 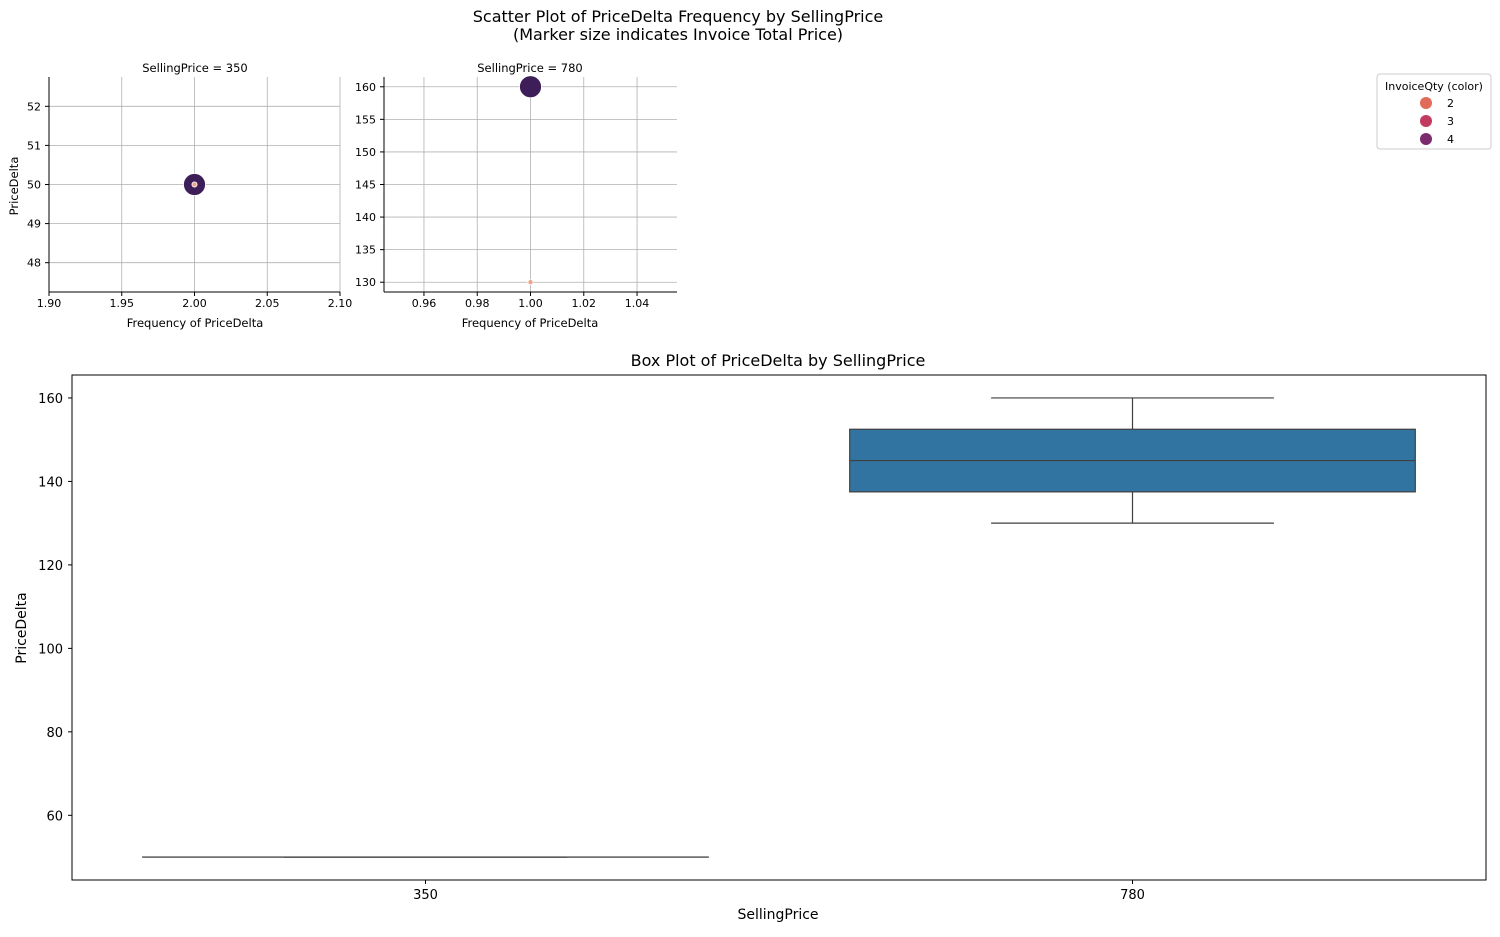 What do you see at coordinates (365, 185) in the screenshot?
I see `y-tick-label: 145` at bounding box center [365, 185].